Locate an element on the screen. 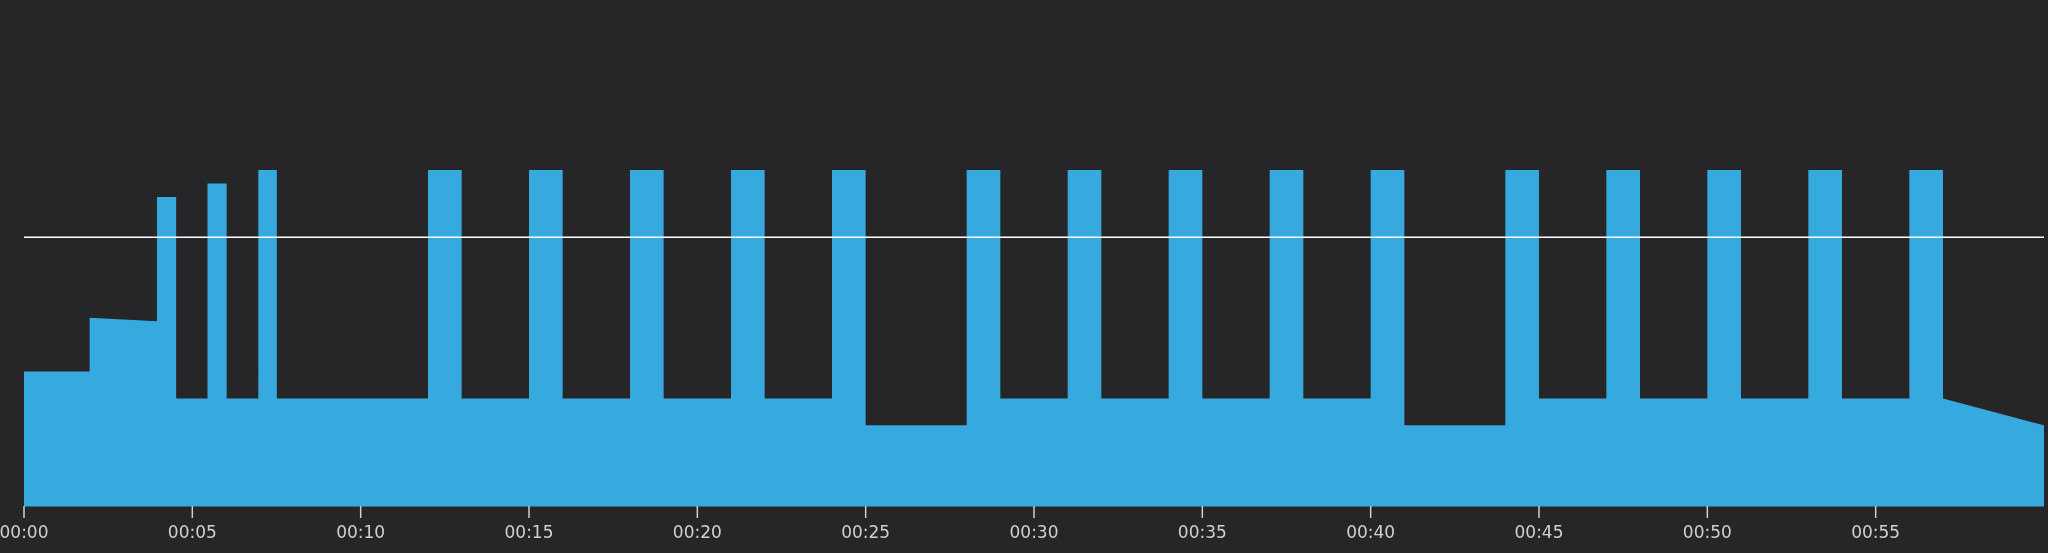 Image resolution: width=2048 pixels, height=553 pixels. x-tick-label: 00:25 is located at coordinates (866, 532).